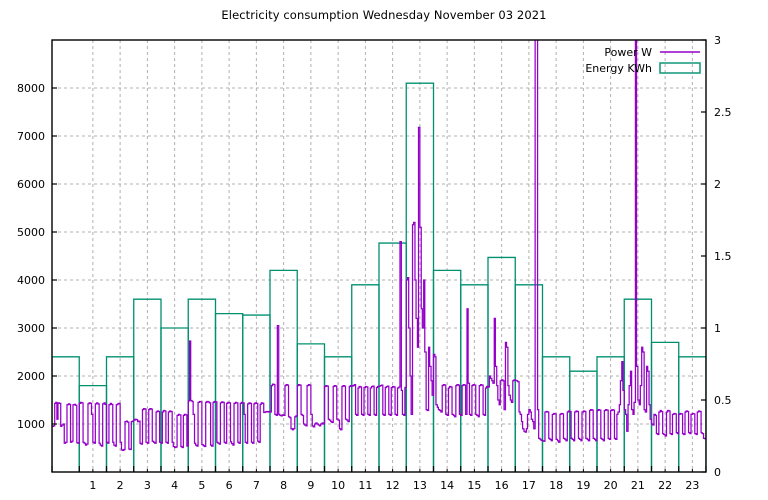 This screenshot has width=768, height=500. Describe the element at coordinates (717, 184) in the screenshot. I see `right-axis-tick-label: 2` at that location.